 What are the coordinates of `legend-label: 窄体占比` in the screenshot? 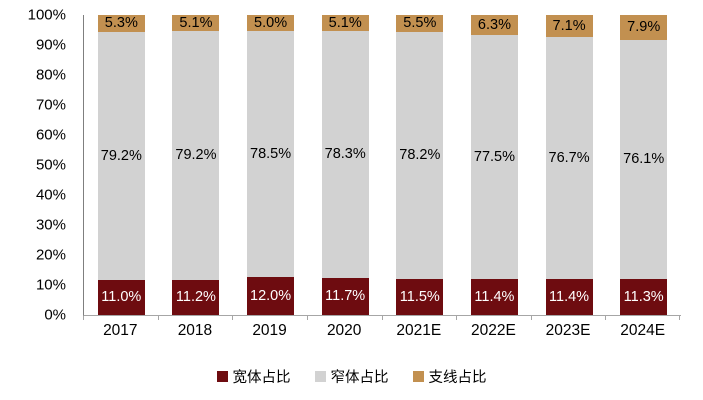 It's located at (359, 378).